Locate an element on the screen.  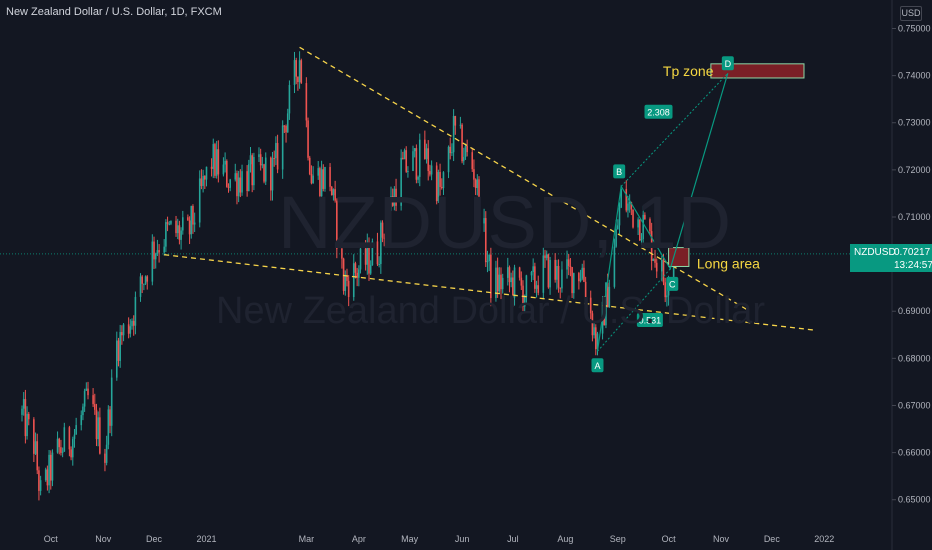
x-tick-label: Dec is located at coordinates (772, 539).